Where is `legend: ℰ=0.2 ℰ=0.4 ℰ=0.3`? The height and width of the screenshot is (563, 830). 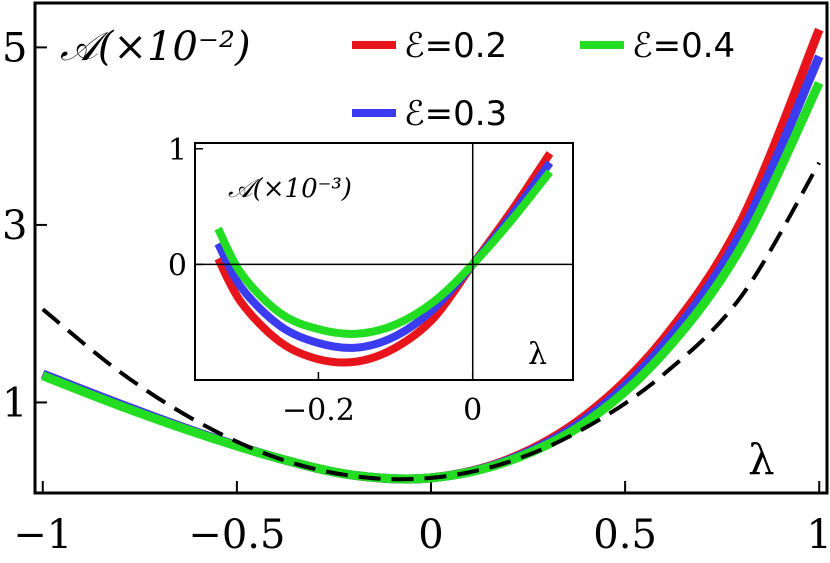 legend: ℰ=0.2 ℰ=0.4 ℰ=0.3 is located at coordinates (543, 80).